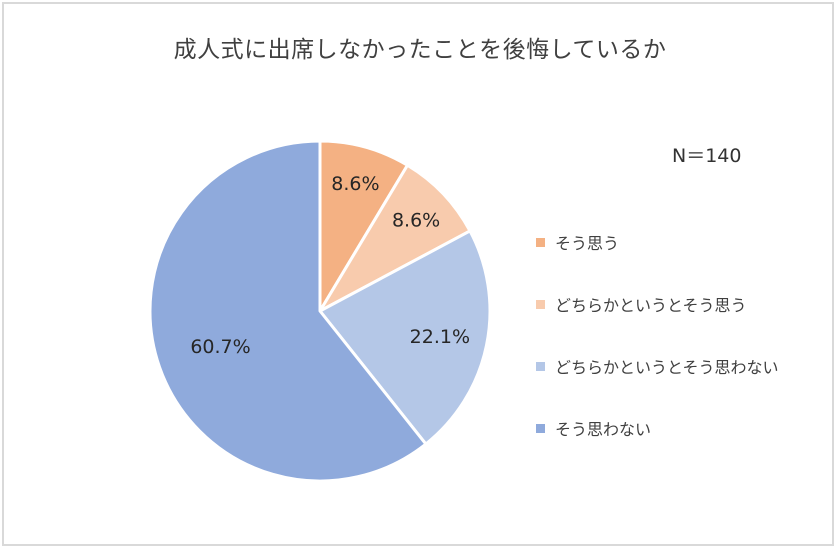  What do you see at coordinates (667, 367) in the screenshot?
I see `legend-label: どちらかというとそう思わない` at bounding box center [667, 367].